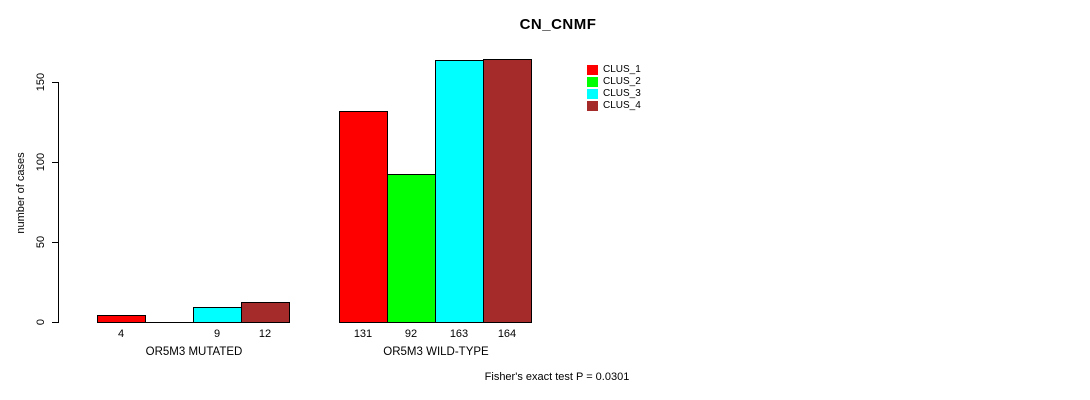  Describe the element at coordinates (622, 93) in the screenshot. I see `legend-item-label: CLUS_3` at that location.